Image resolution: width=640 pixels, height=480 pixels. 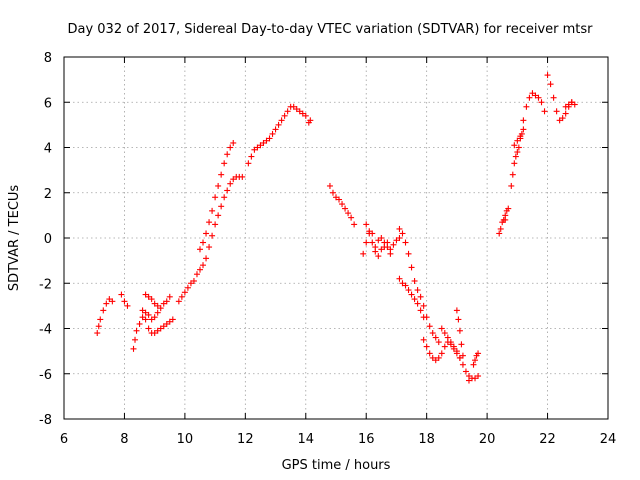 What do you see at coordinates (124, 439) in the screenshot?
I see `x-tick-label: 8` at bounding box center [124, 439].